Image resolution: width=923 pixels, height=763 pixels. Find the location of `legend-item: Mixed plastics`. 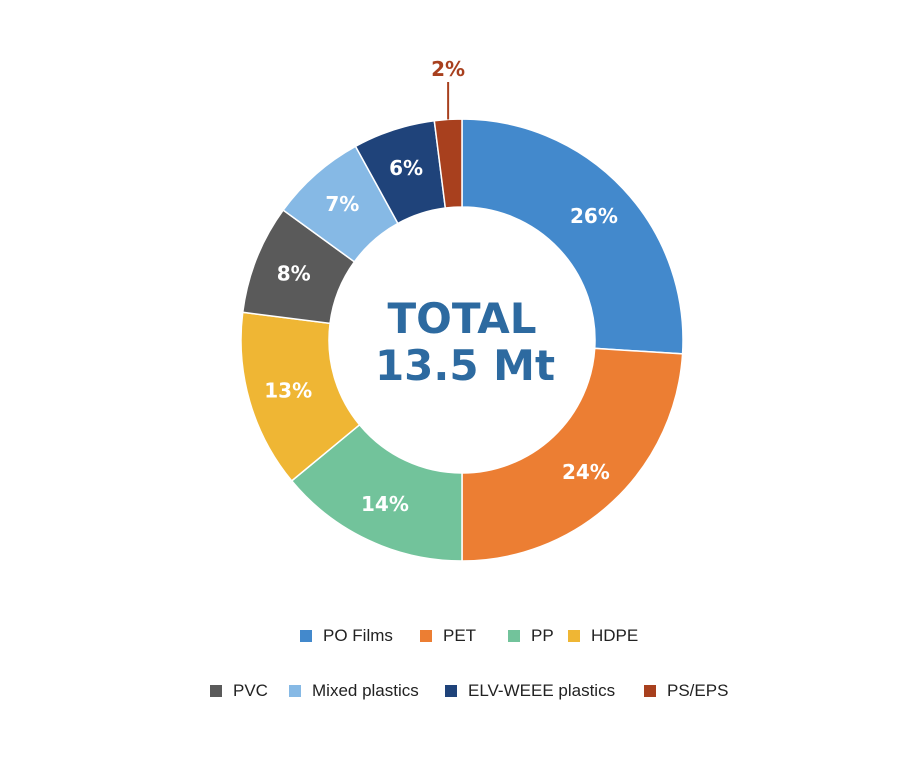

legend-item: Mixed plastics is located at coordinates (354, 691).